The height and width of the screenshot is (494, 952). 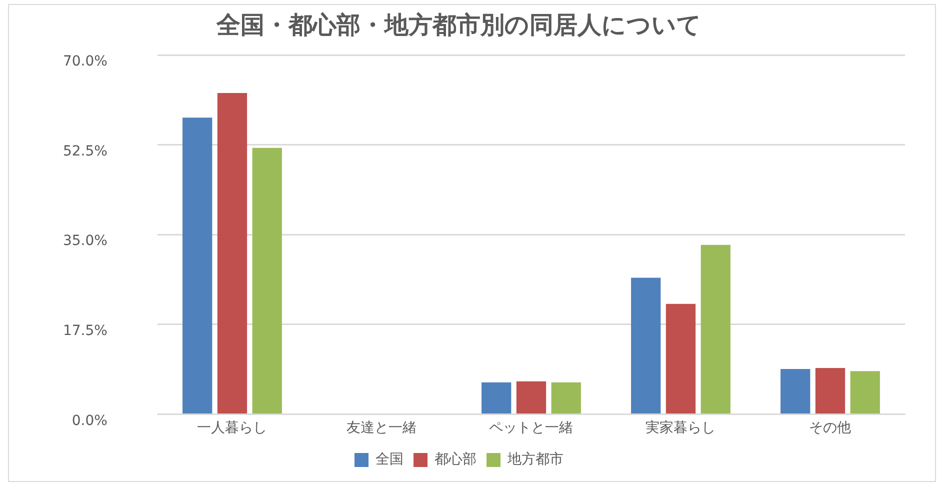 I want to click on chart-title: 全国・都心部・地方都市別の同居人について, so click(x=459, y=24).